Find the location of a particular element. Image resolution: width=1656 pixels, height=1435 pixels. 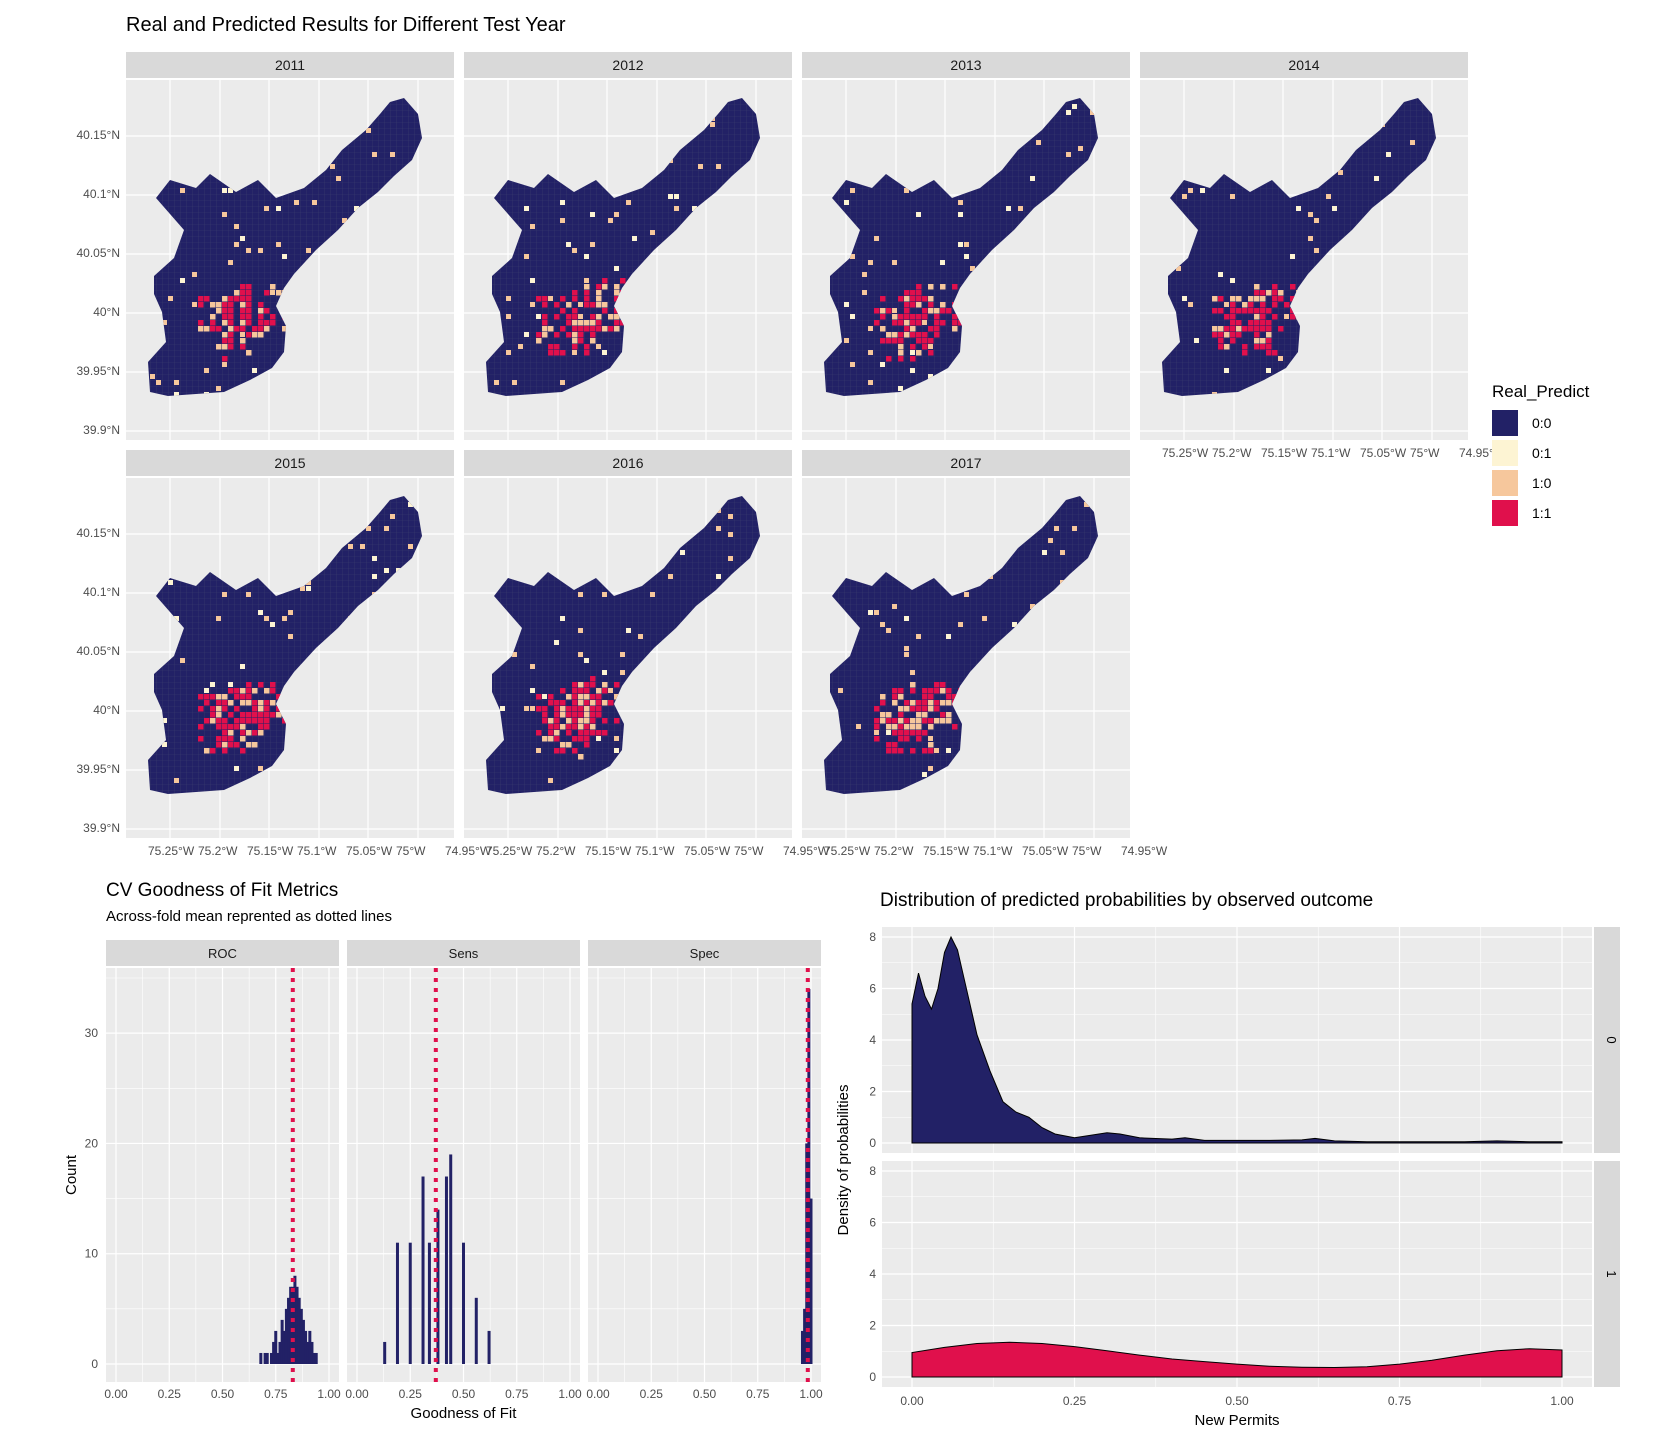

cv-ytick: 20 is located at coordinates (92, 1143).